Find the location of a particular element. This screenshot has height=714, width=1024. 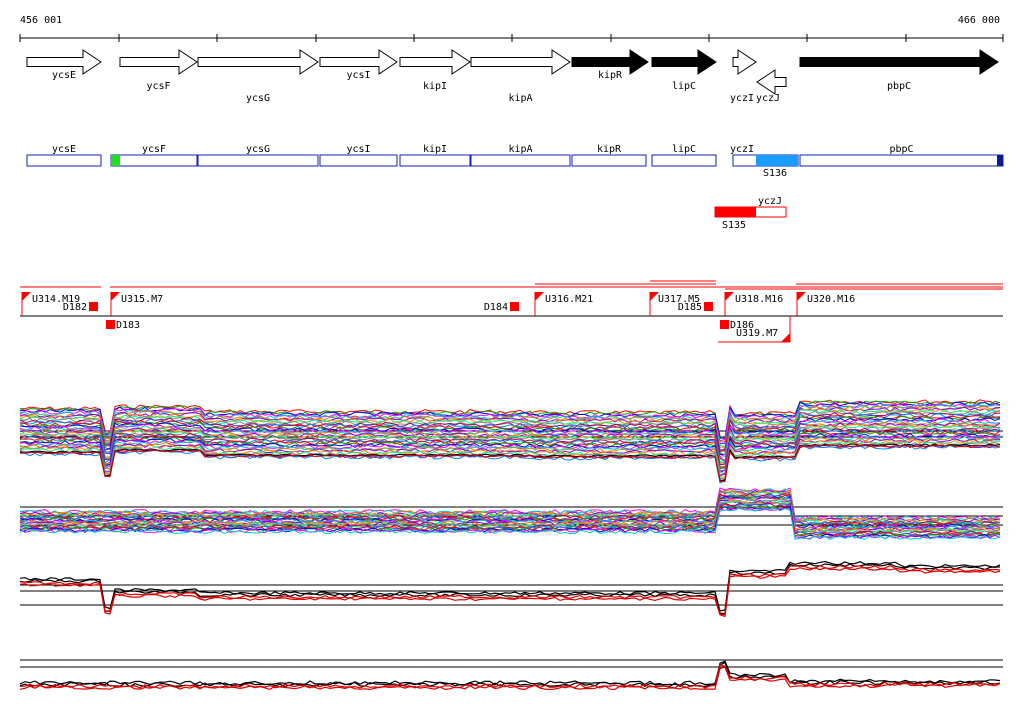

feature-marker-d182 is located at coordinates (93, 306).